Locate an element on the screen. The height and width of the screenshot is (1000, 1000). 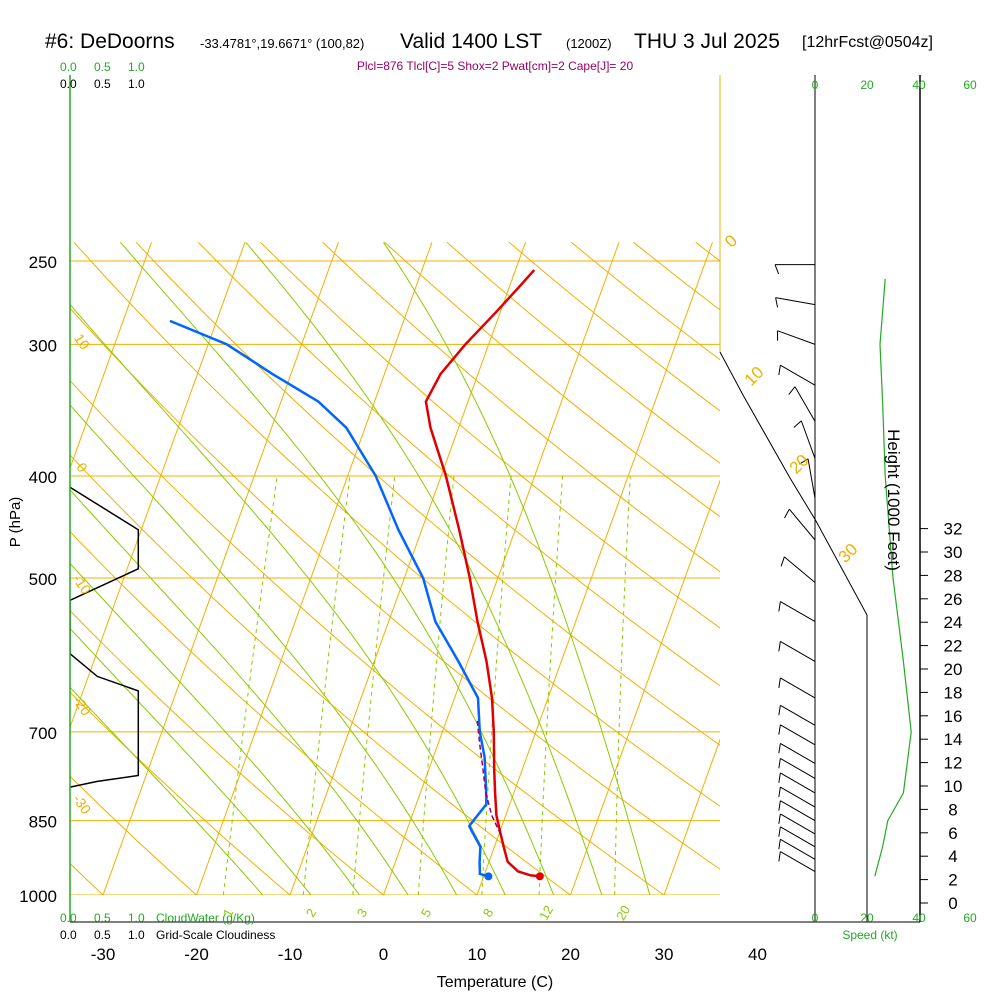
isotherm-label: -30 is located at coordinates (82, 804).